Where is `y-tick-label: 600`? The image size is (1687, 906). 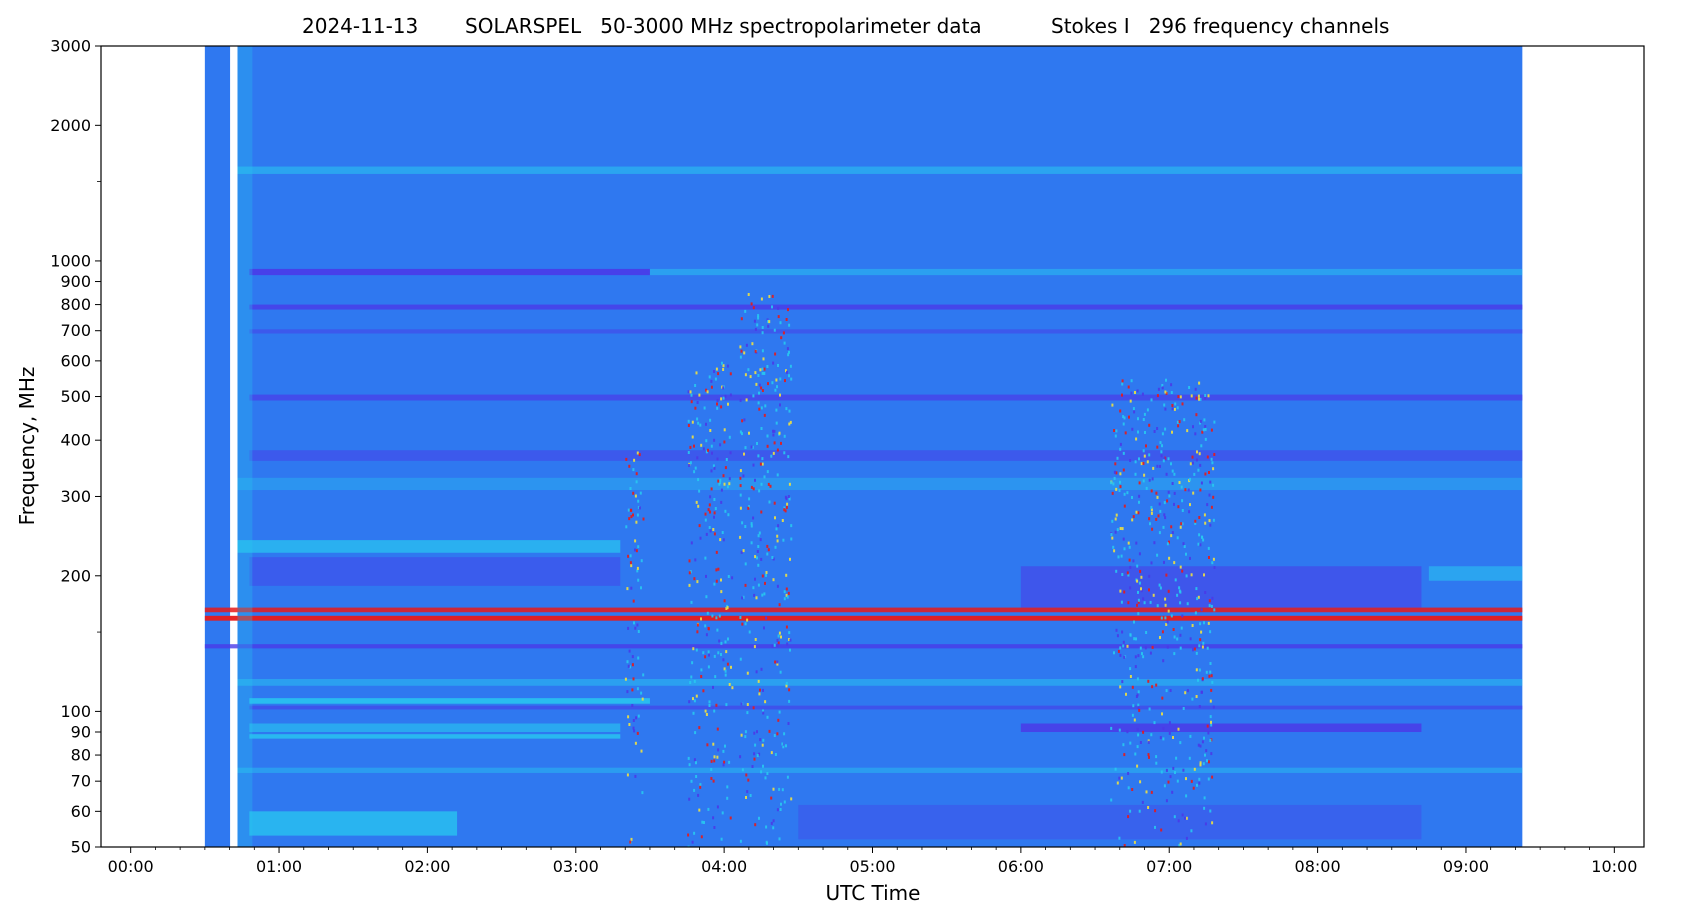
y-tick-label: 600 is located at coordinates (75, 360).